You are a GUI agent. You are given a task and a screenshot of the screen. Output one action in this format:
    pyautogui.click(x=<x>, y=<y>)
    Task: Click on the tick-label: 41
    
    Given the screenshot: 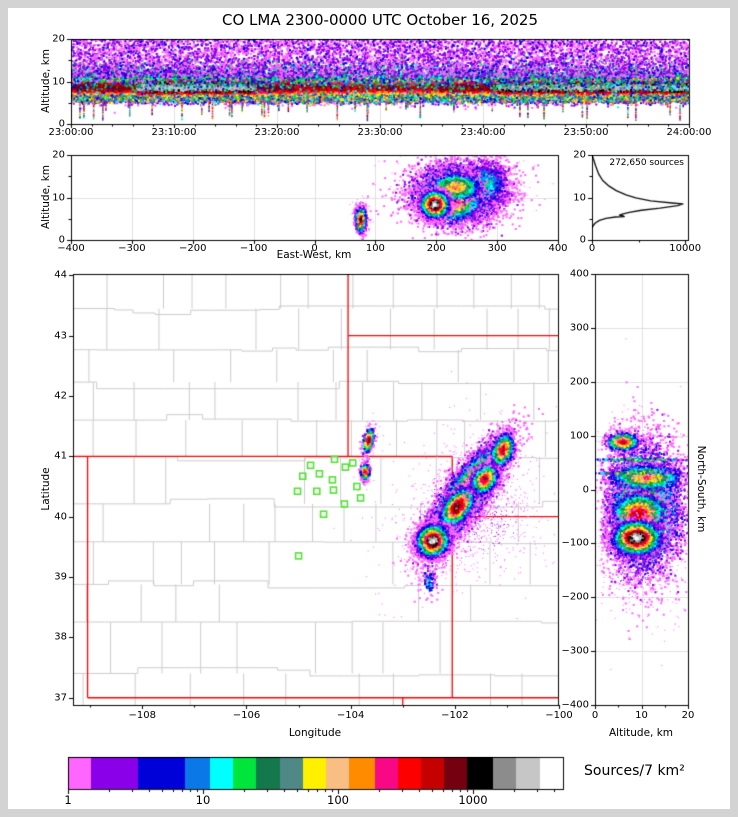 What is the action you would take?
    pyautogui.click(x=60, y=456)
    